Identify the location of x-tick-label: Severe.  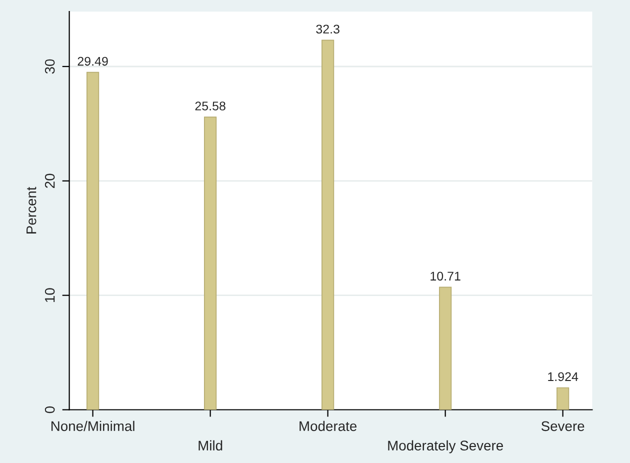
(562, 426).